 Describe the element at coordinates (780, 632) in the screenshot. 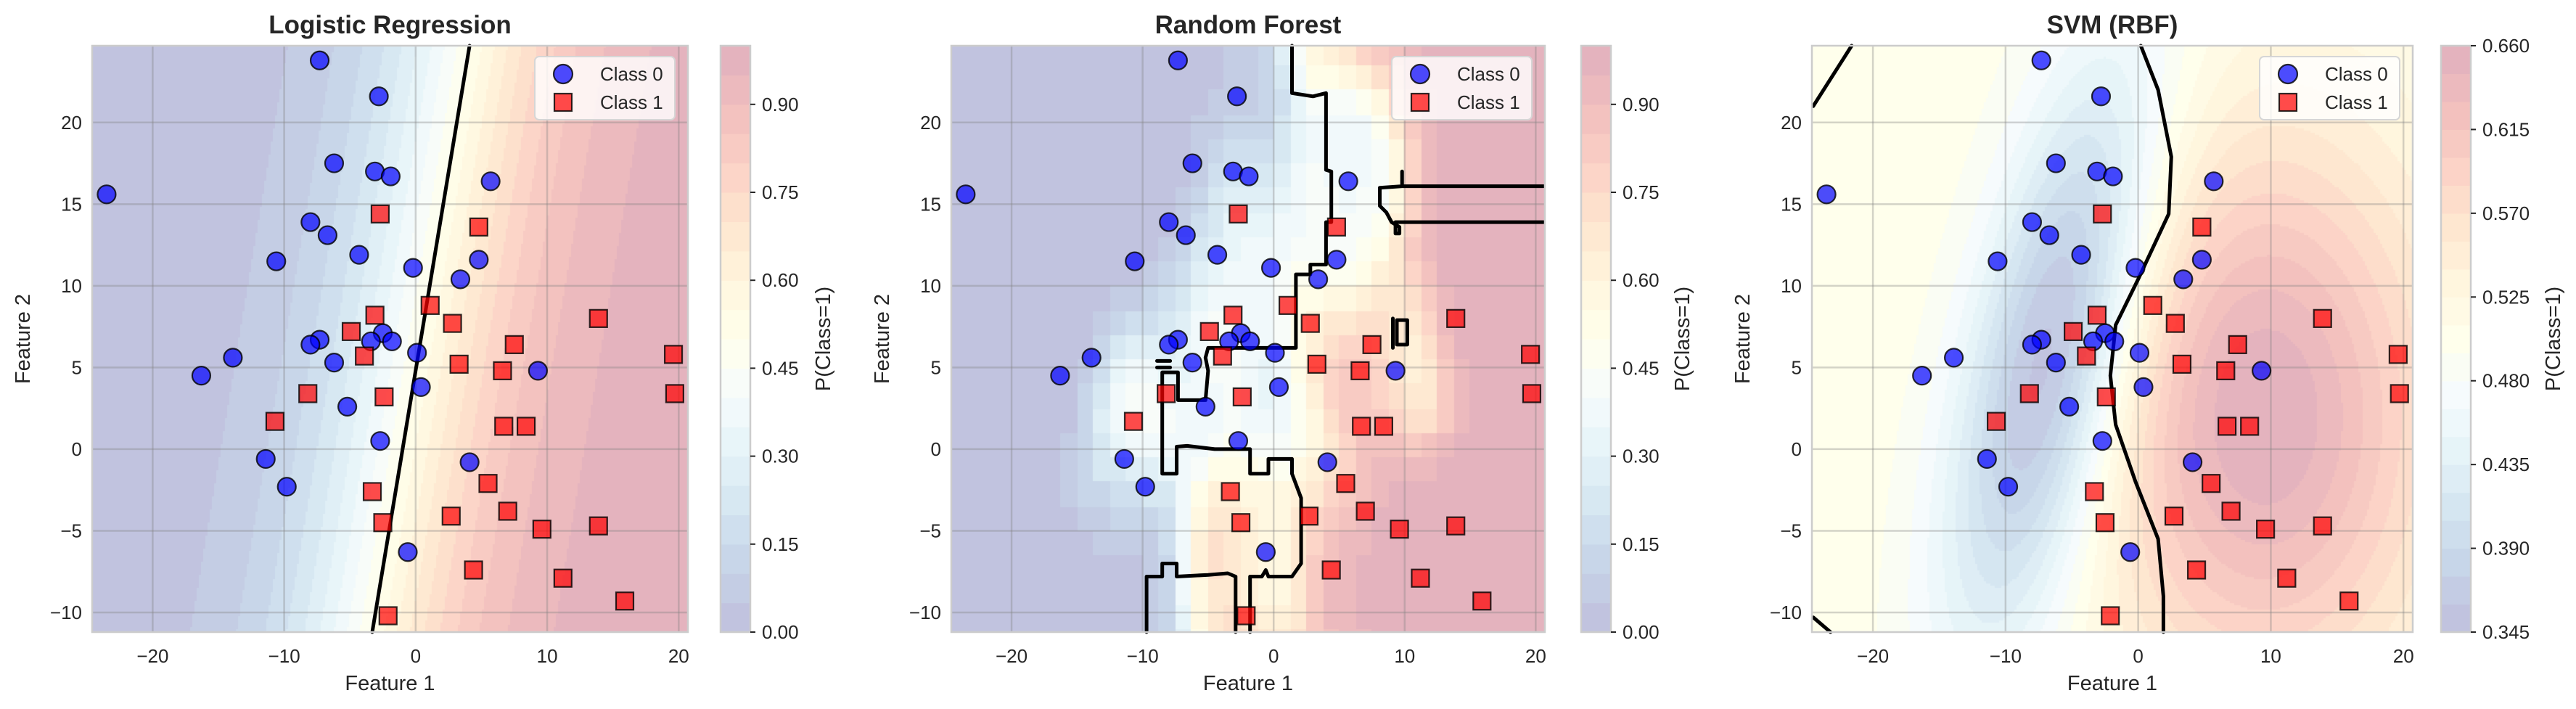

I see `colorbar-tick-label: 0.00` at that location.